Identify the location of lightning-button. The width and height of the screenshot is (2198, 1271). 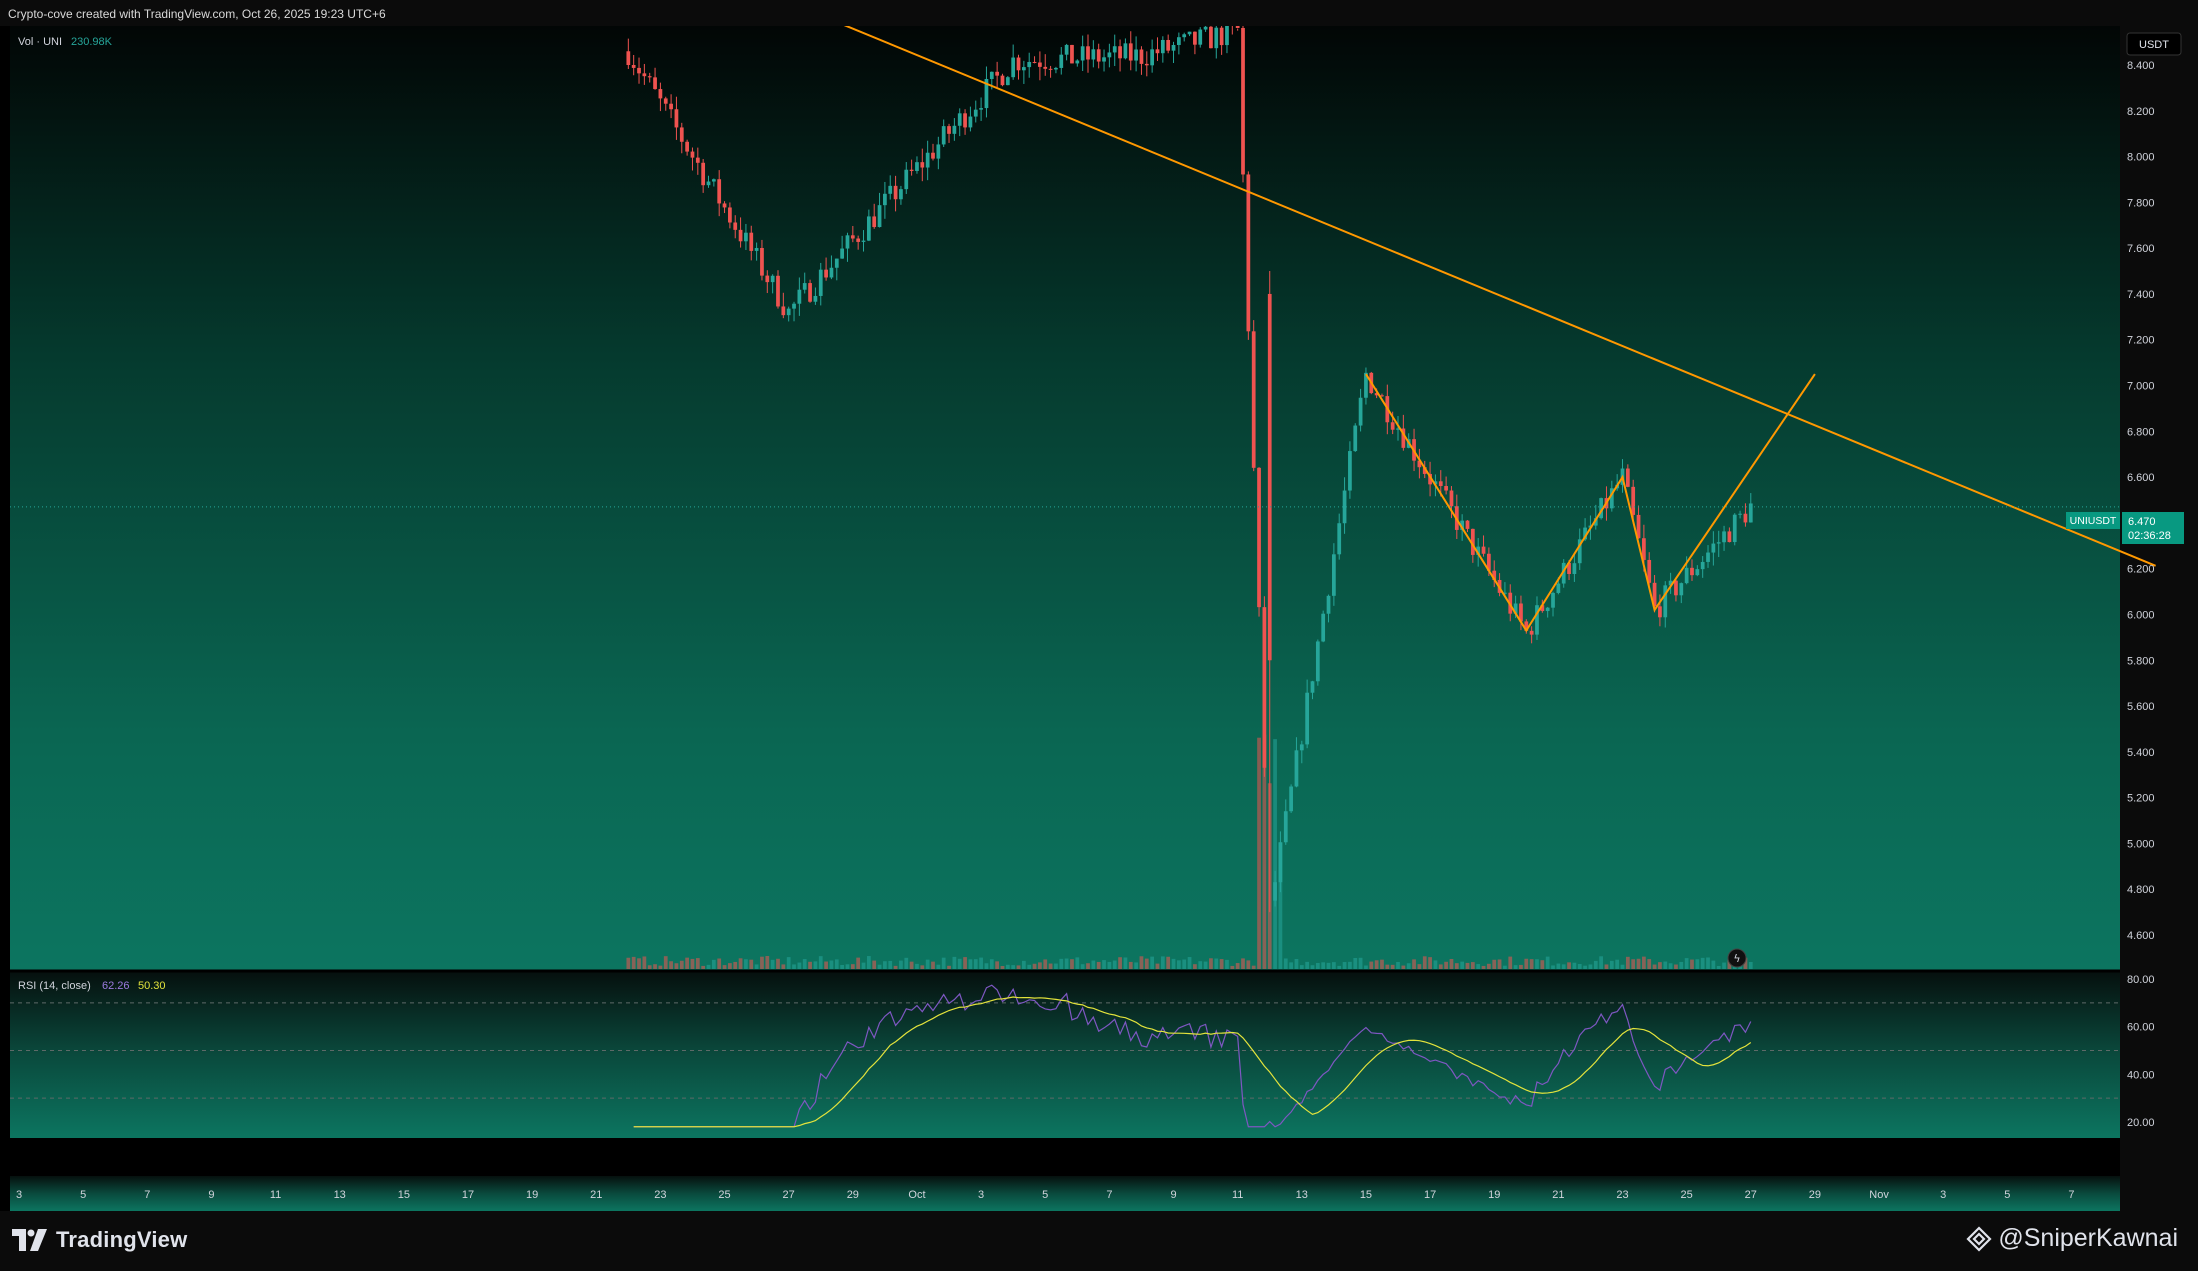
(1737, 958).